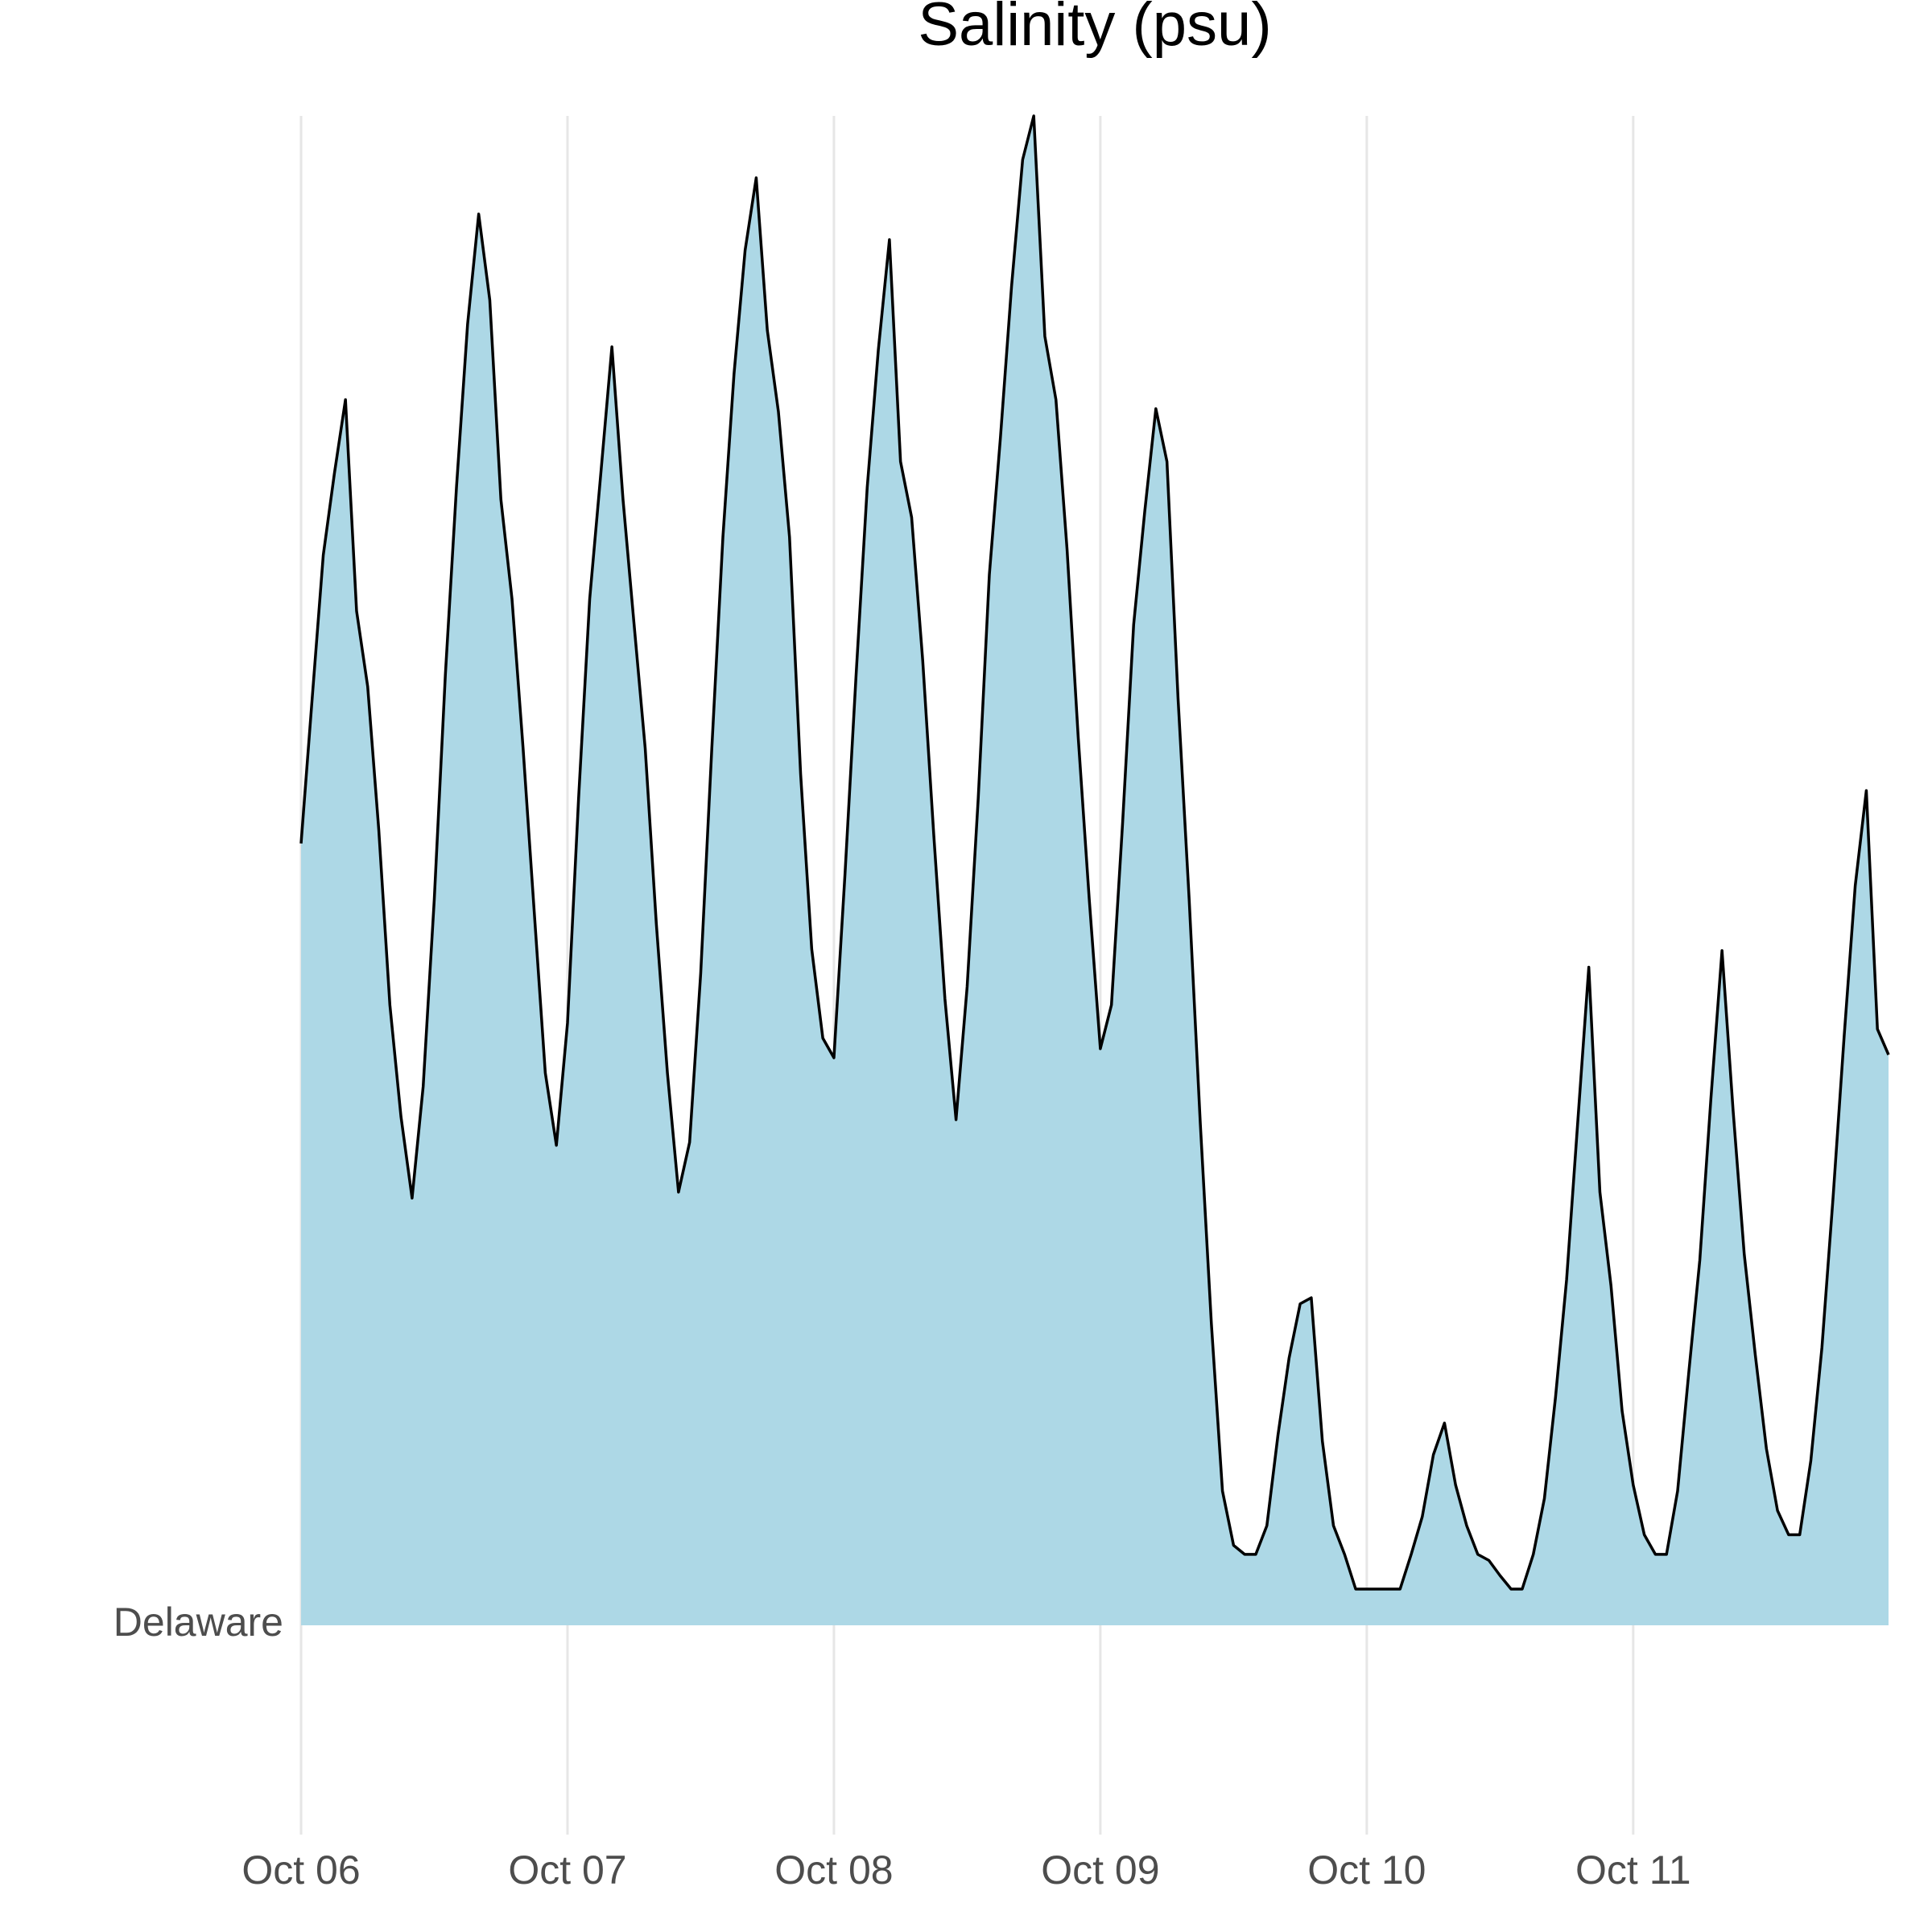 The width and height of the screenshot is (1932, 1932). I want to click on x-tick-label: Oct 07, so click(567, 1870).